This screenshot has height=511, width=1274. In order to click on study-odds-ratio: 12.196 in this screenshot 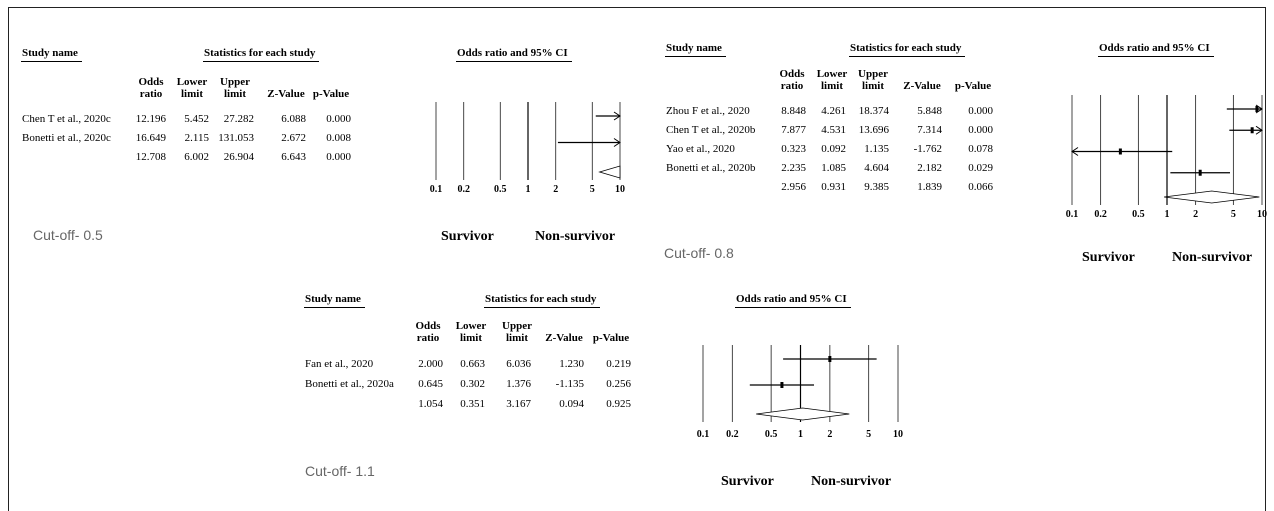, I will do `click(150, 119)`.